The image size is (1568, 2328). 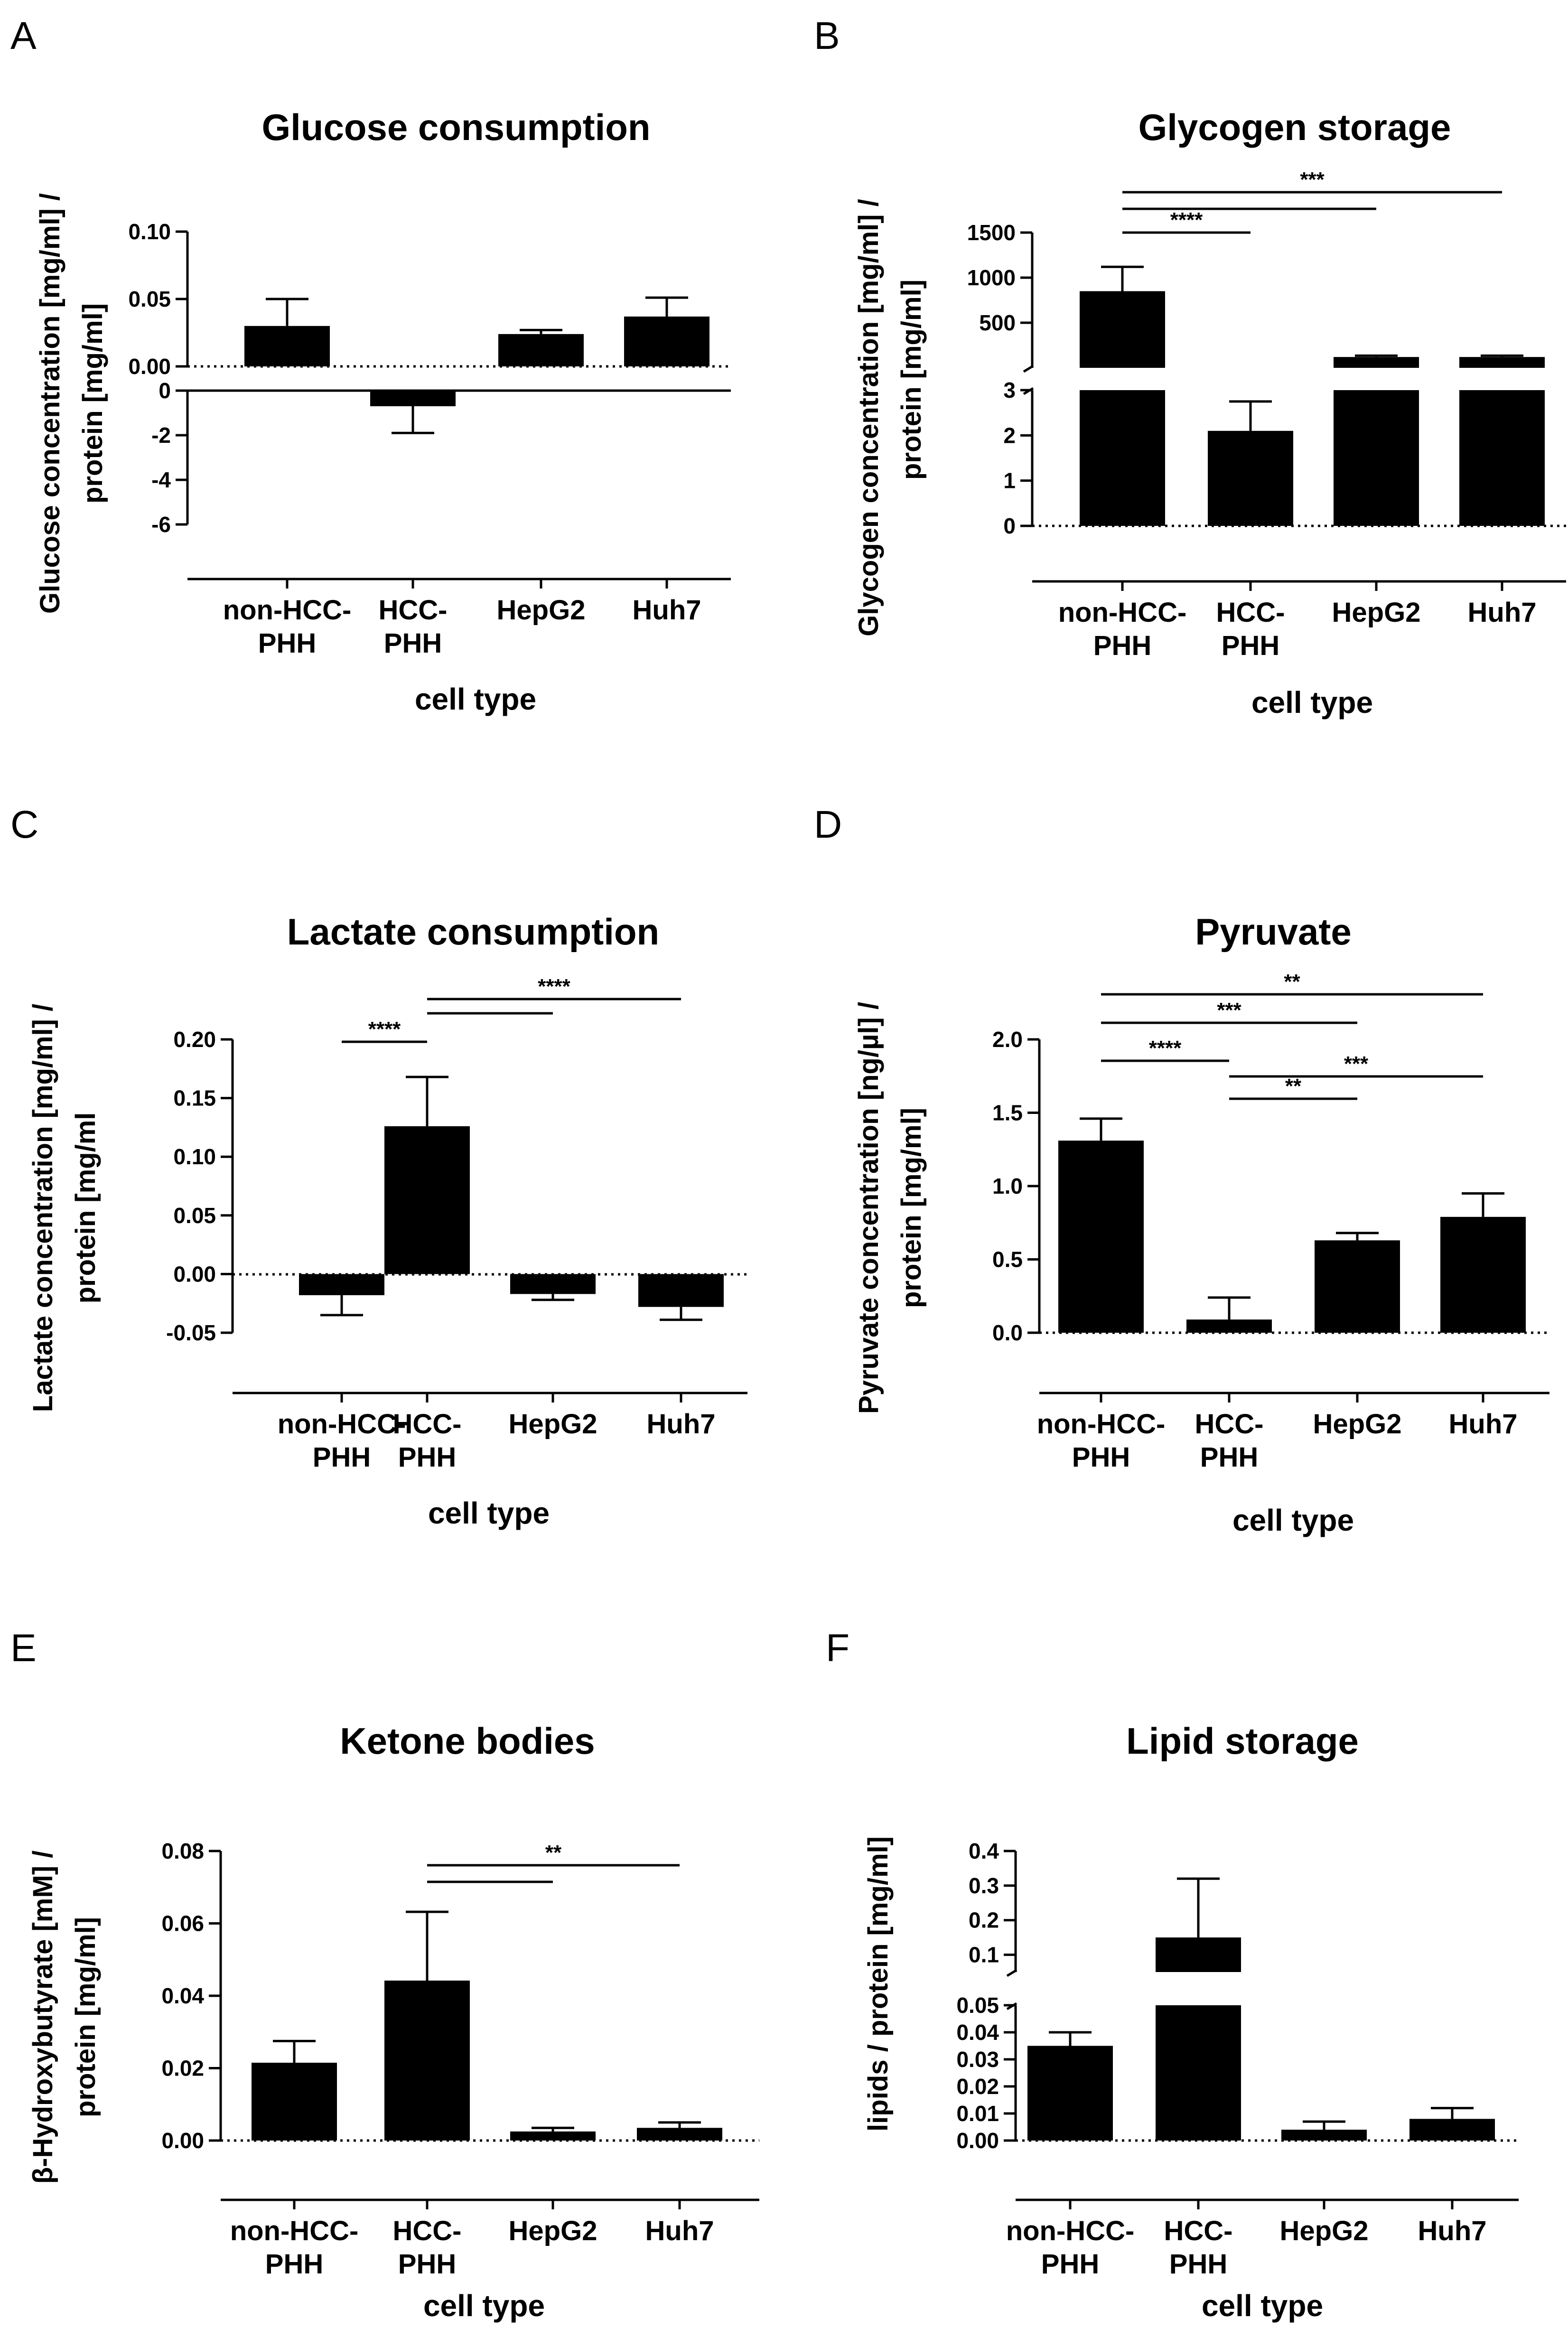 I want to click on panel-letter-f: F, so click(x=837, y=1648).